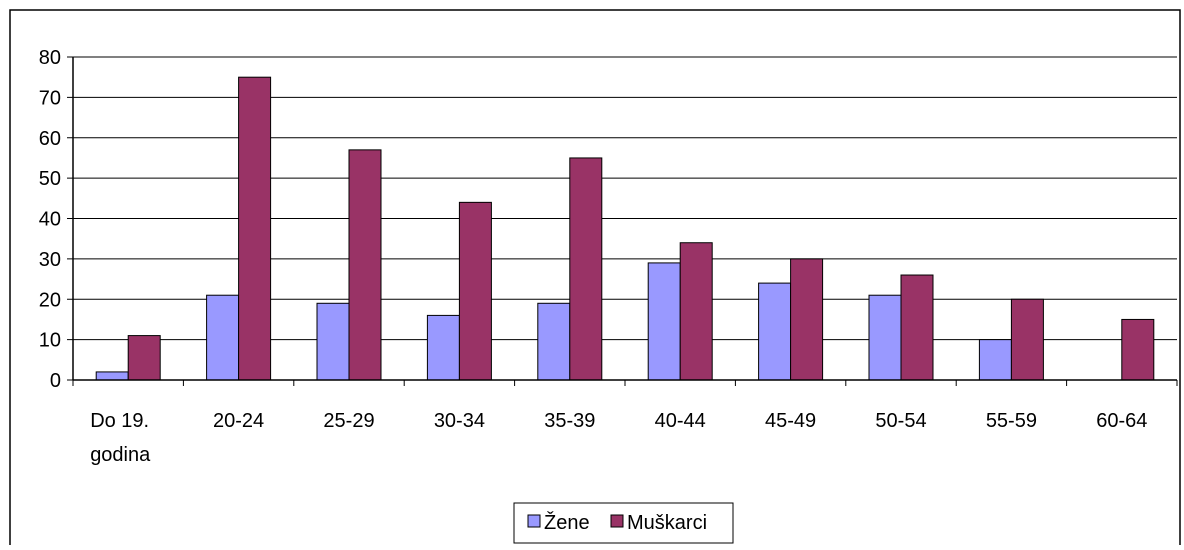  Describe the element at coordinates (348, 421) in the screenshot. I see `x-tick-label: 25-29` at that location.